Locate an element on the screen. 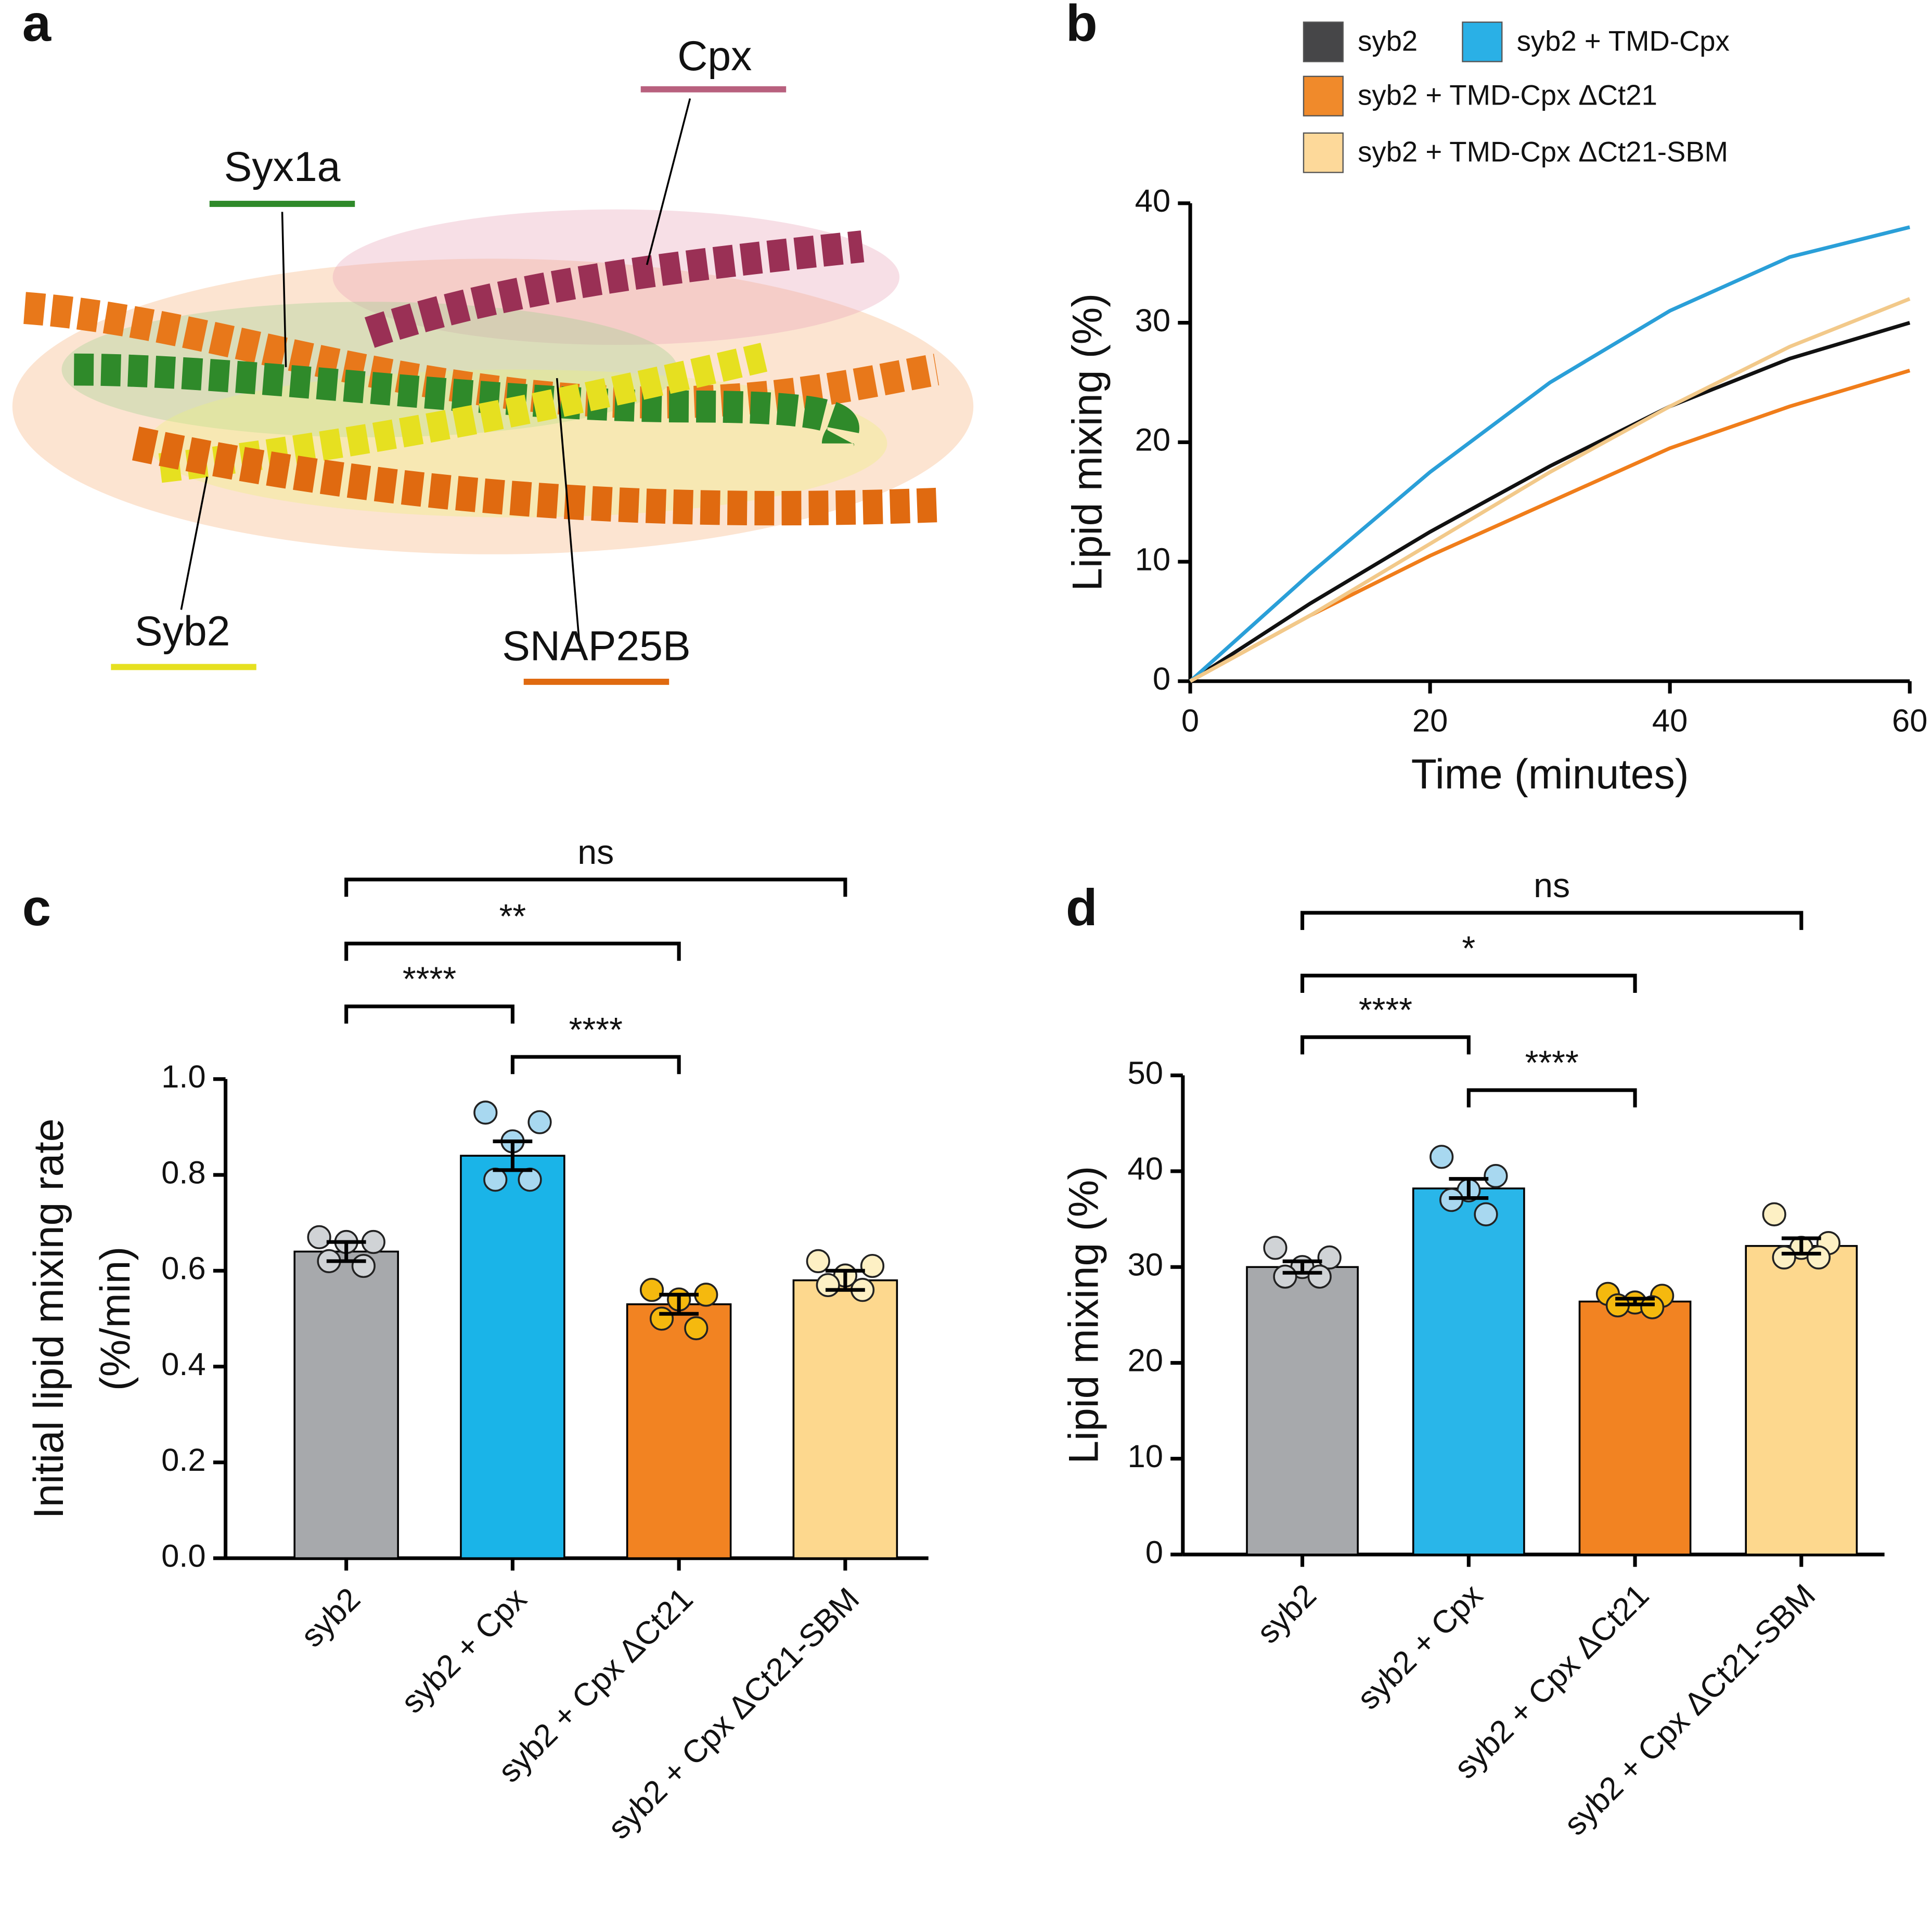  significance-label: ** is located at coordinates (512, 916).